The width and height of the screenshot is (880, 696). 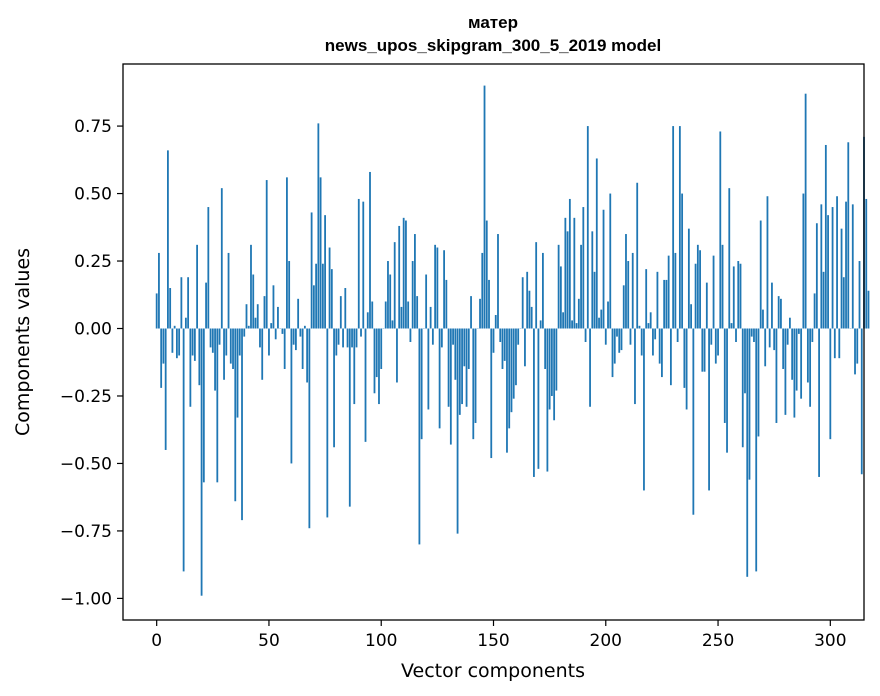 I want to click on y-axis-ticks: 0.75 0.50 0.25 0.00 −0.25 −0.50 −0.75 −1.00, so click(x=91, y=363).